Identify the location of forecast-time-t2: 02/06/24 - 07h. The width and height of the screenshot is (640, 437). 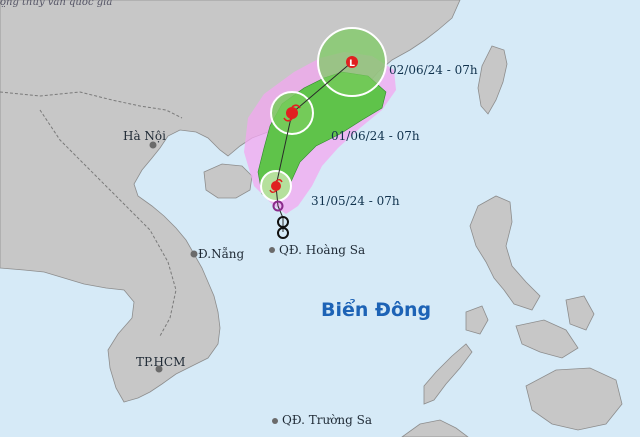
(433, 70).